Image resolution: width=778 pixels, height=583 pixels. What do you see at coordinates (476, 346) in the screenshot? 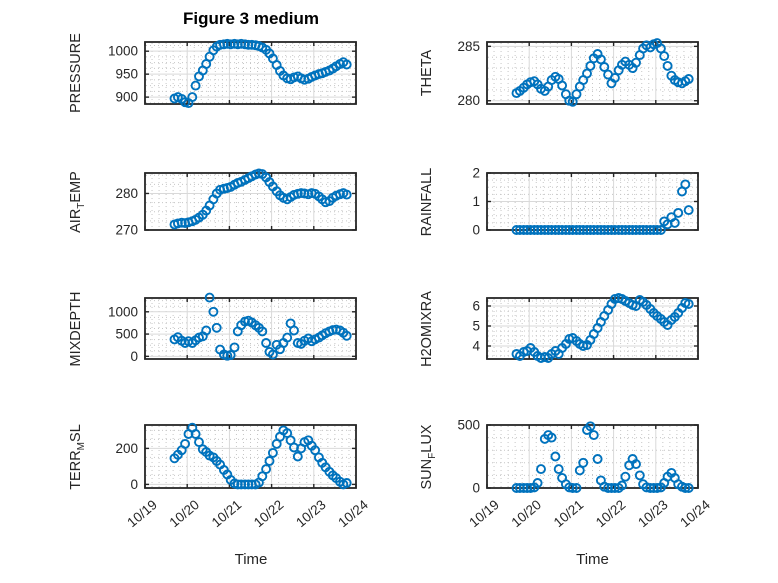
I see `y-tick-label: 4` at bounding box center [476, 346].